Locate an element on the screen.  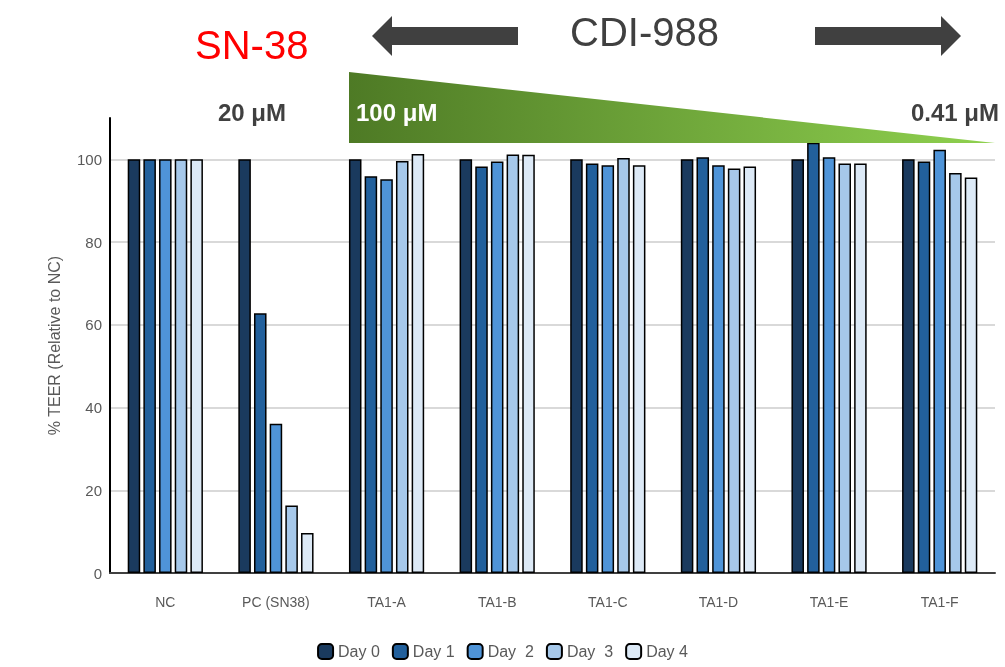
legend-label: Day 1 is located at coordinates (433, 651).